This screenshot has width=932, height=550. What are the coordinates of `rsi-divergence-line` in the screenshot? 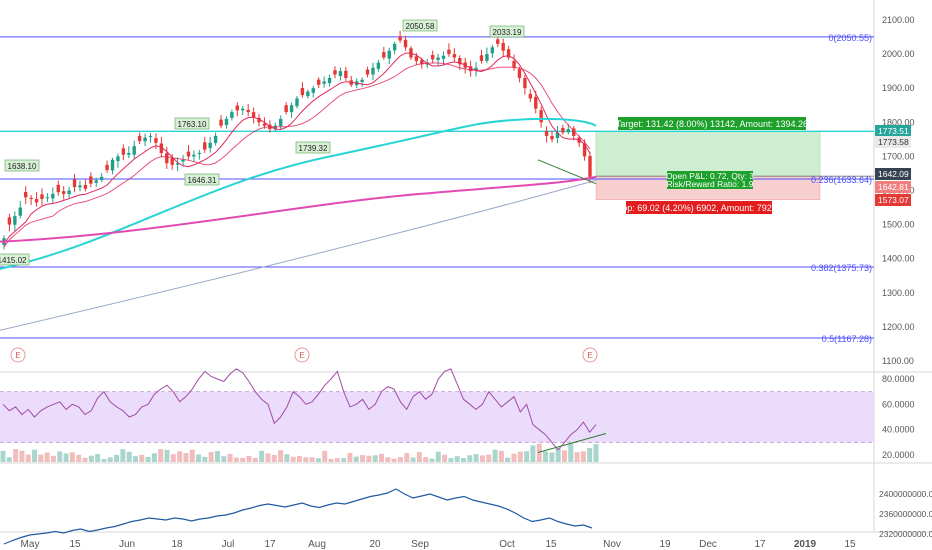 It's located at (572, 442).